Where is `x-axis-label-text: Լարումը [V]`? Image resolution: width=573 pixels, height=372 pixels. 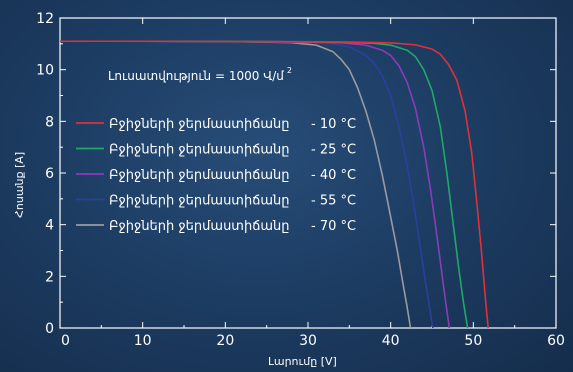
x-axis-label-text: Լարումը [V] is located at coordinates (302, 361).